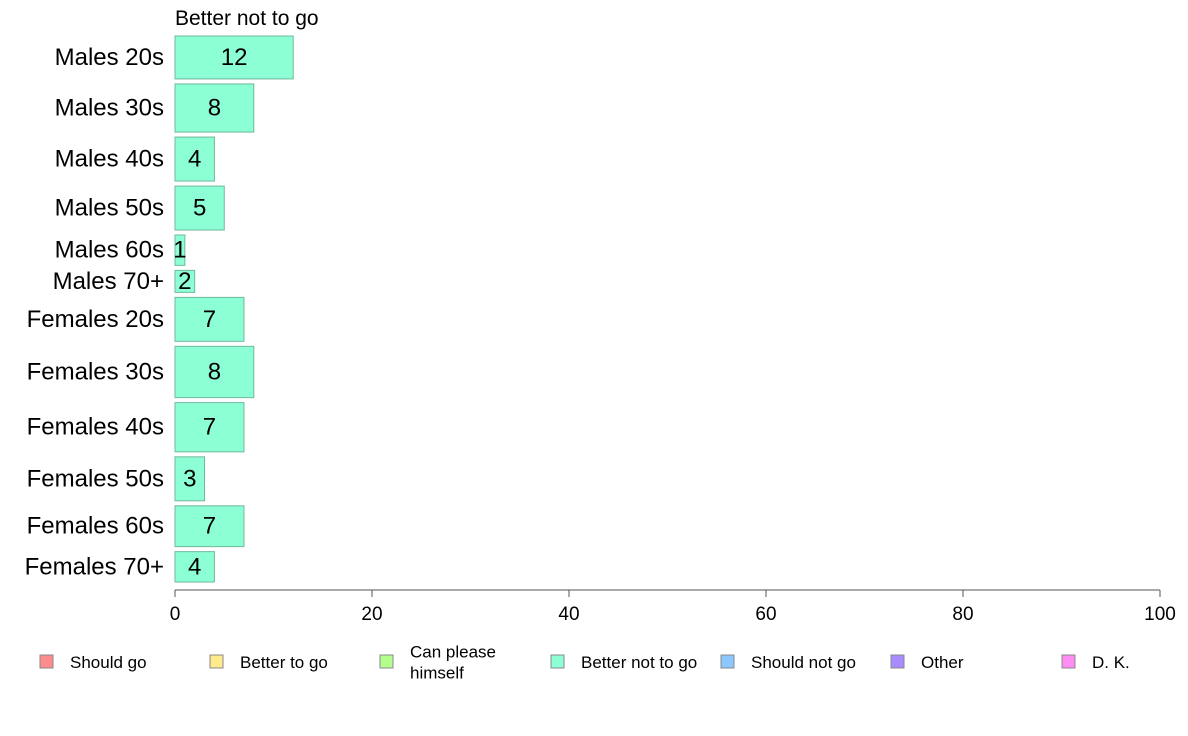 This screenshot has width=1188, height=736. I want to click on category-label: Females 30s, so click(95, 371).